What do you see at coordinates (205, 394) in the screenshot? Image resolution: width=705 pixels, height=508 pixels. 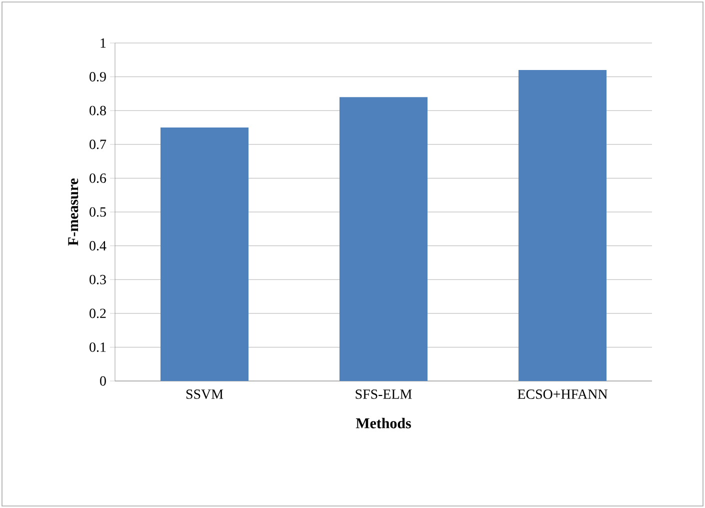 I see `x-tick-label: SSVM` at bounding box center [205, 394].